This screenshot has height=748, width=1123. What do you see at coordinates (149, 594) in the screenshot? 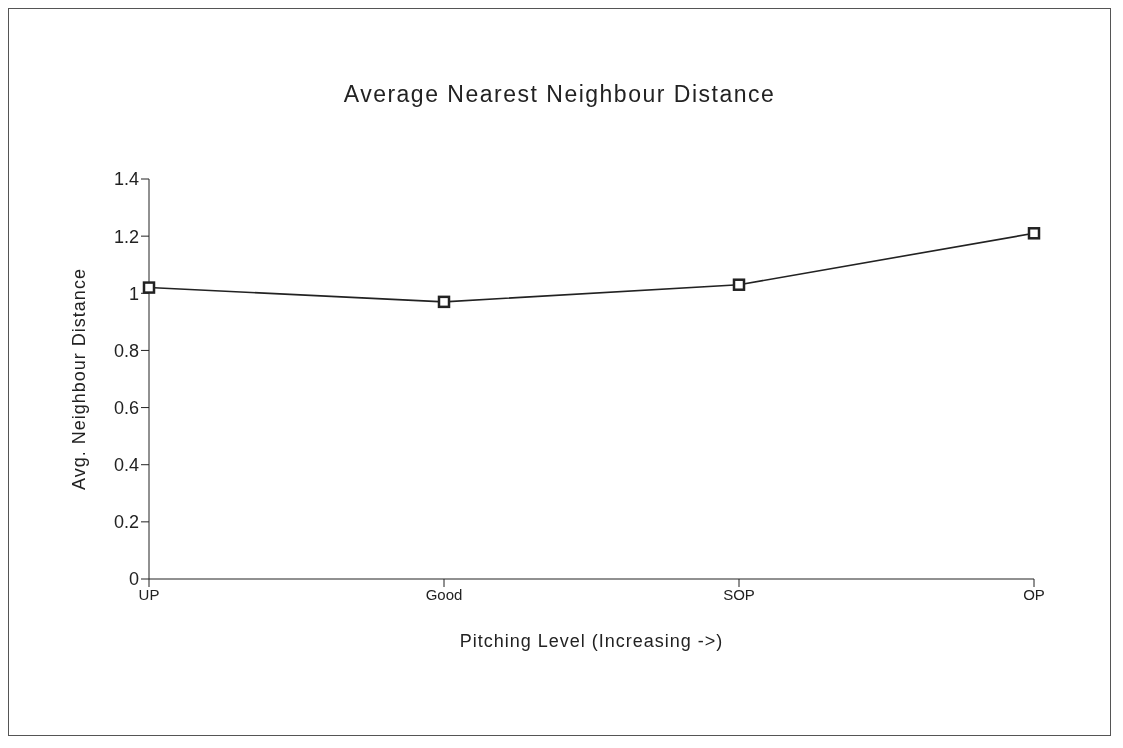
I see `x-tick-label: UP` at bounding box center [149, 594].